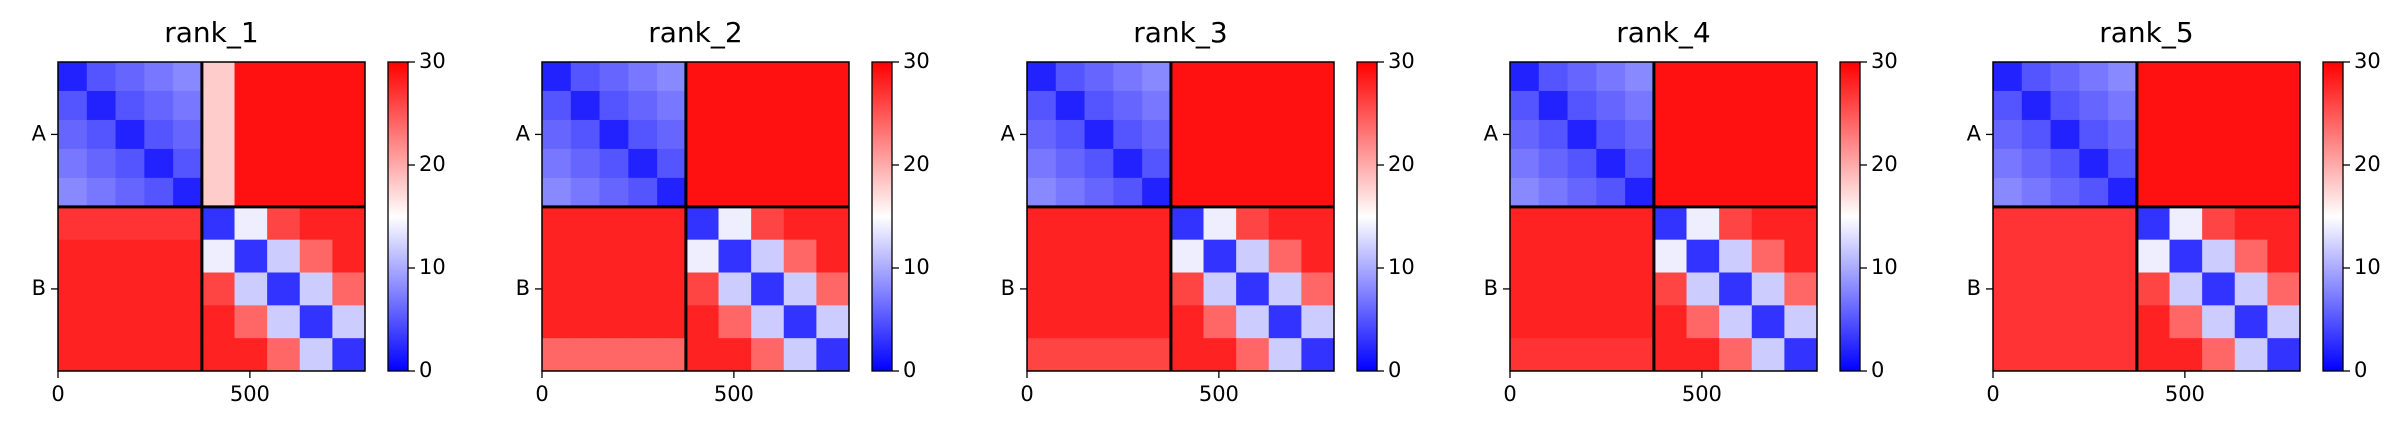 The height and width of the screenshot is (438, 2401). Describe the element at coordinates (2367, 164) in the screenshot. I see `colorbar-tick-label: 20` at that location.